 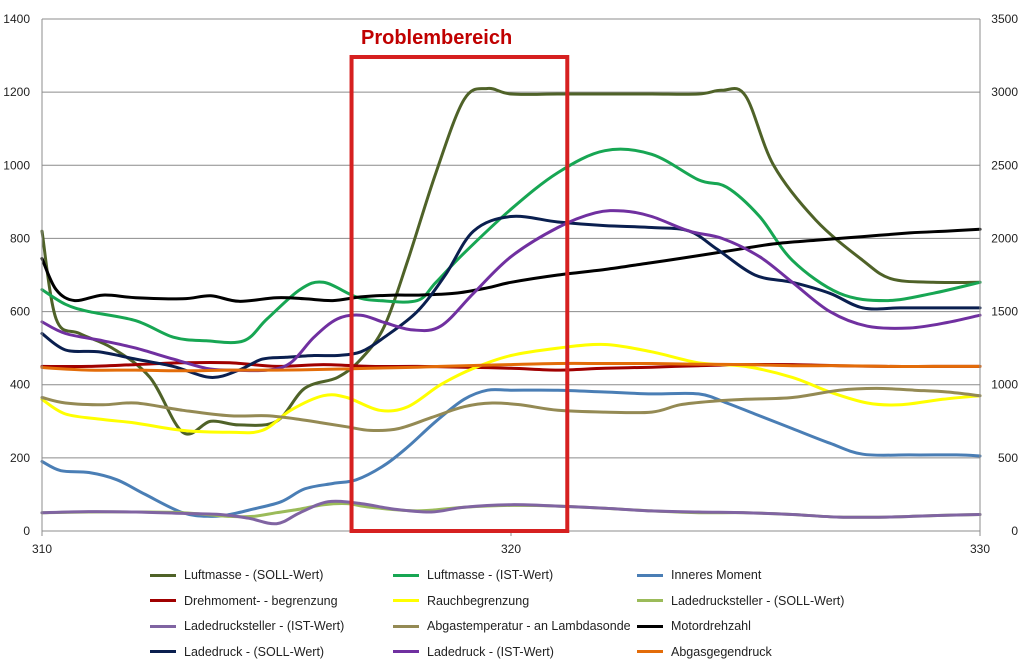 I want to click on legend-label: Abgastemperatur - an Lambdasonde, so click(x=529, y=626).